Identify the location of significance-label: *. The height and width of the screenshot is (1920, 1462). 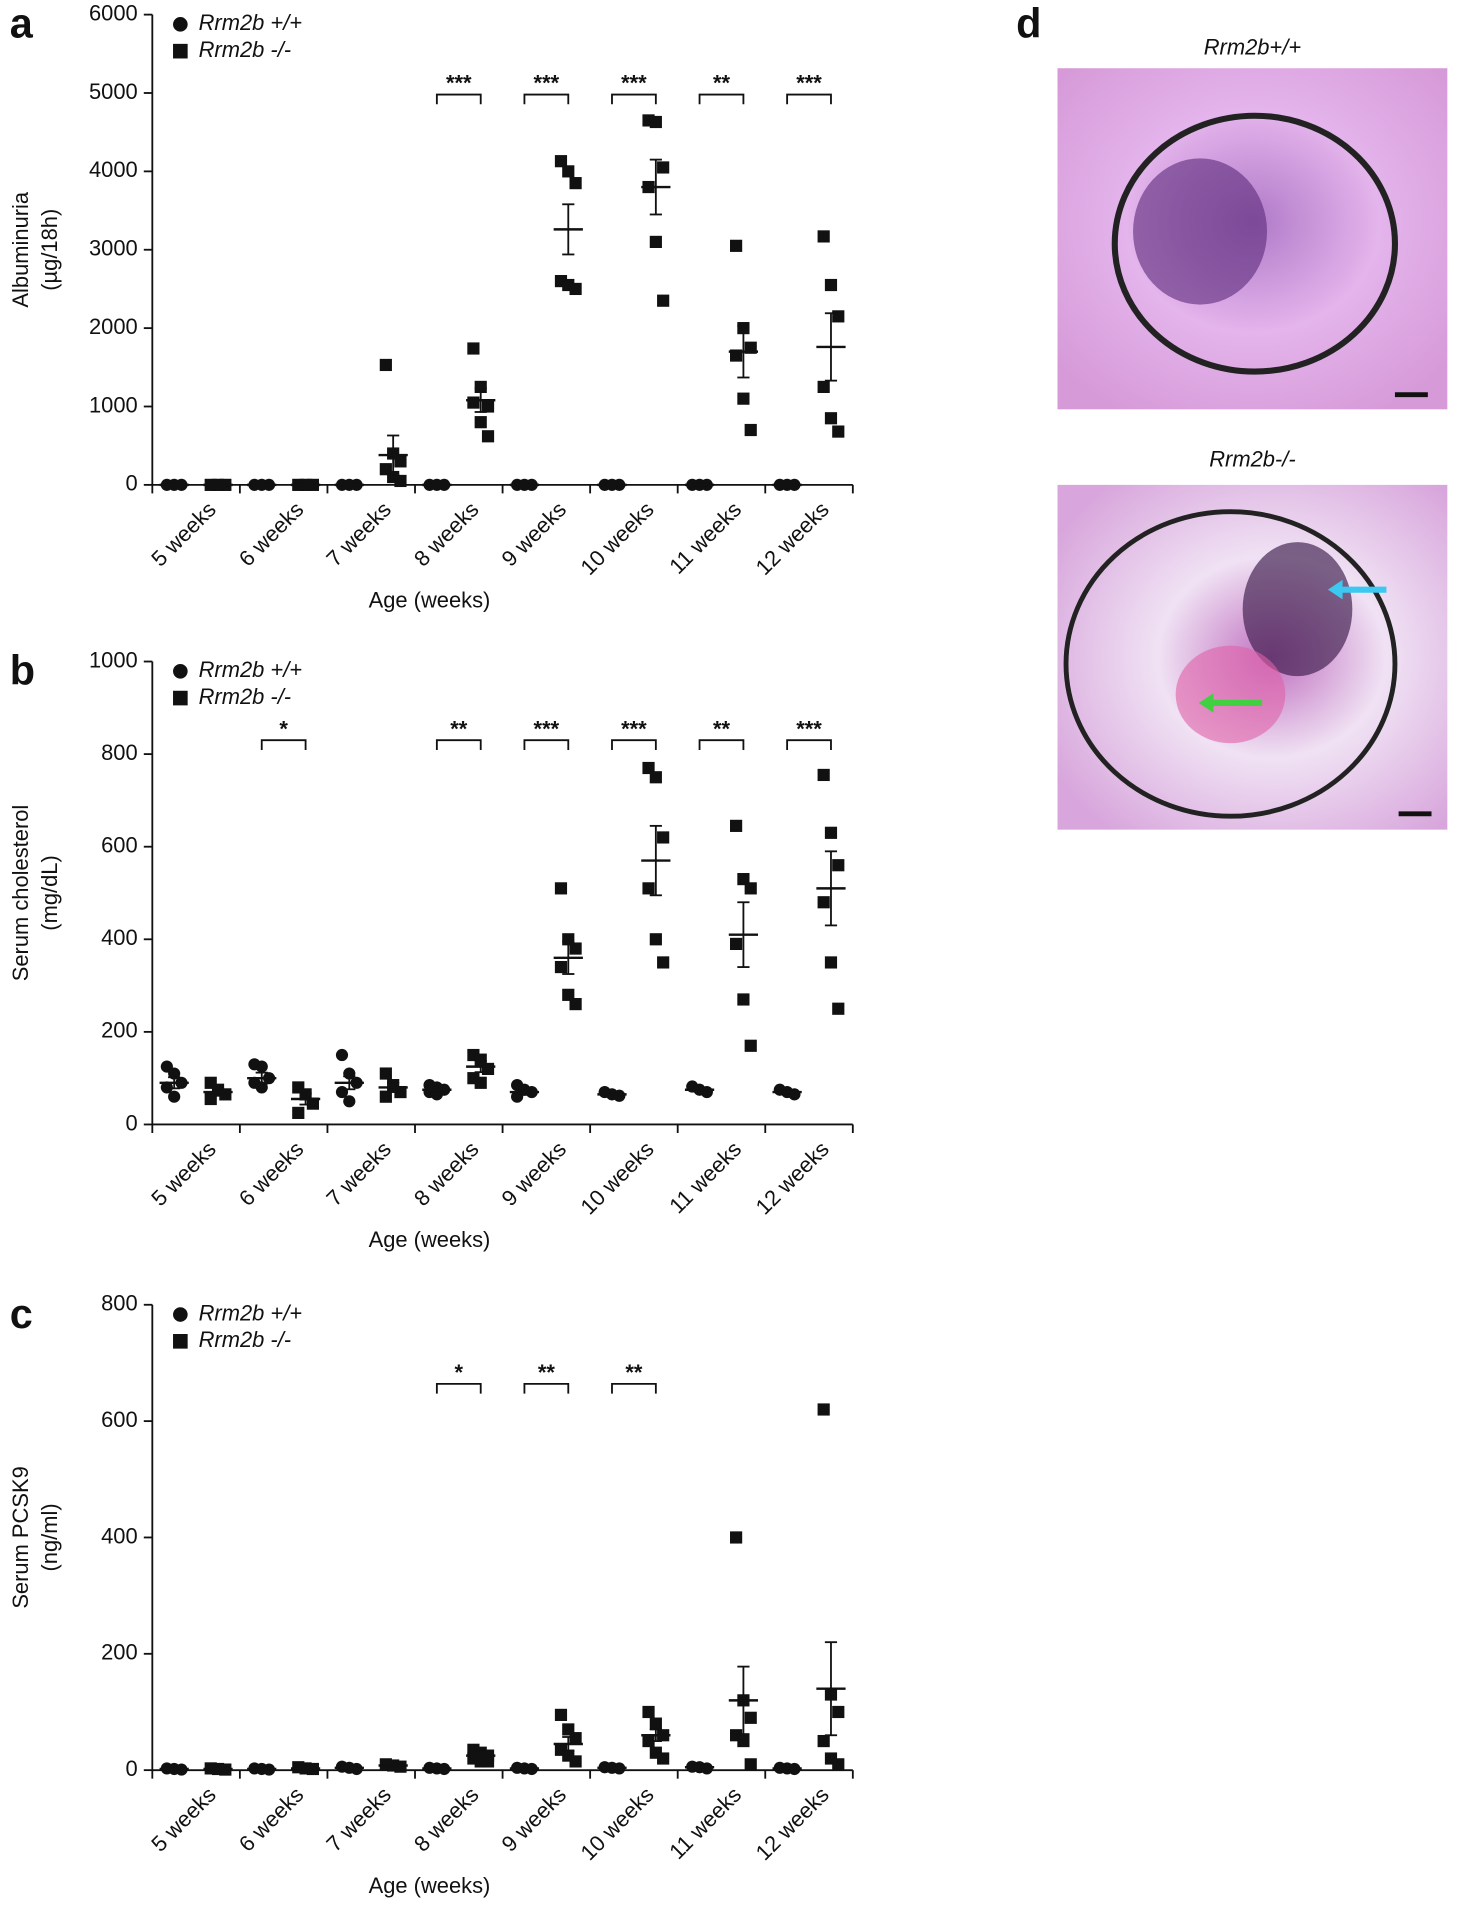
(283, 728).